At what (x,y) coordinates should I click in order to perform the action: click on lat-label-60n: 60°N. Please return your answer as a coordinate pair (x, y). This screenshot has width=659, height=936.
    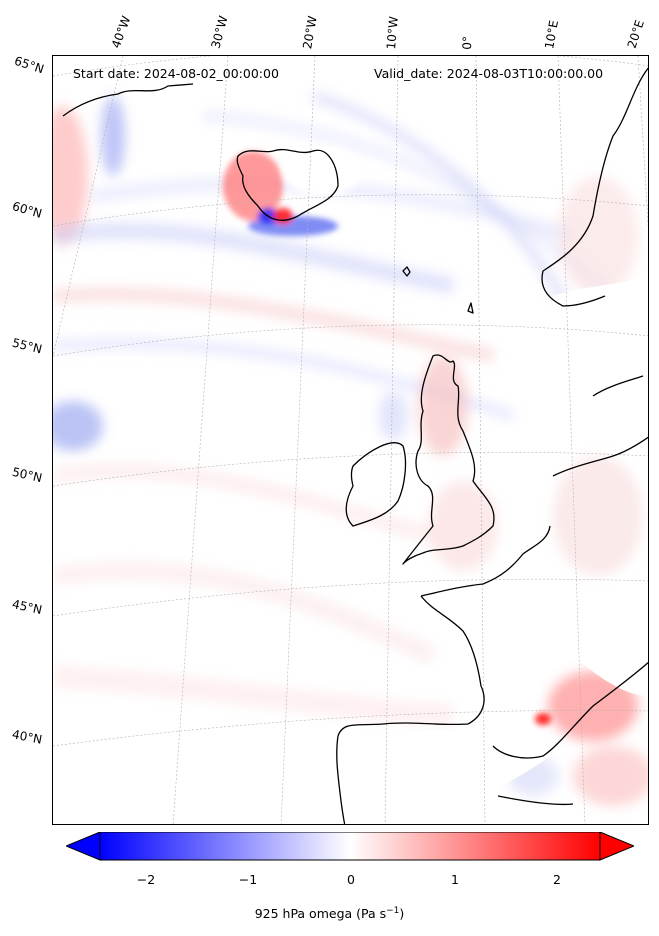
    Looking at the image, I should click on (27, 210).